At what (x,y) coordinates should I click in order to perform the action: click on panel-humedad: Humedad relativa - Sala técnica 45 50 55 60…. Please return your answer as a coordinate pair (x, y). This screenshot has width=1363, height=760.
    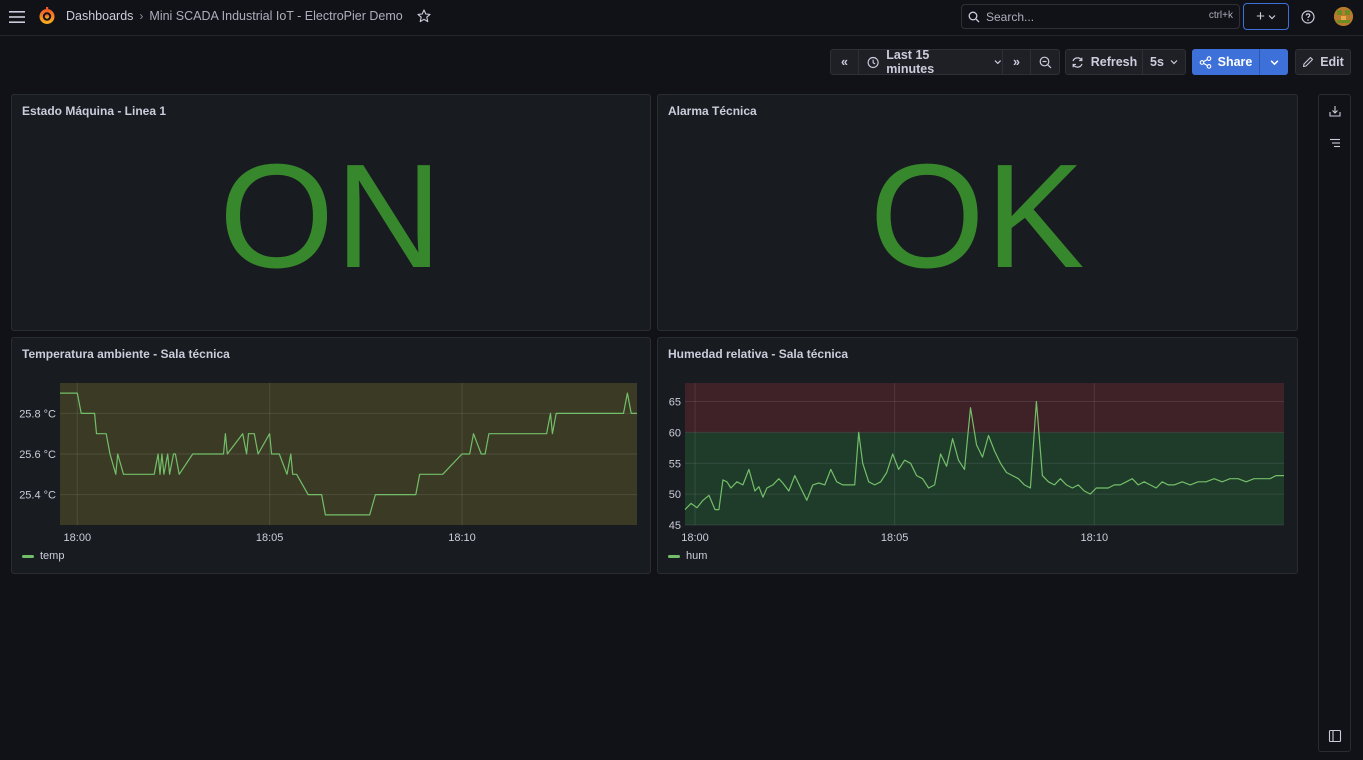
    Looking at the image, I should click on (977, 455).